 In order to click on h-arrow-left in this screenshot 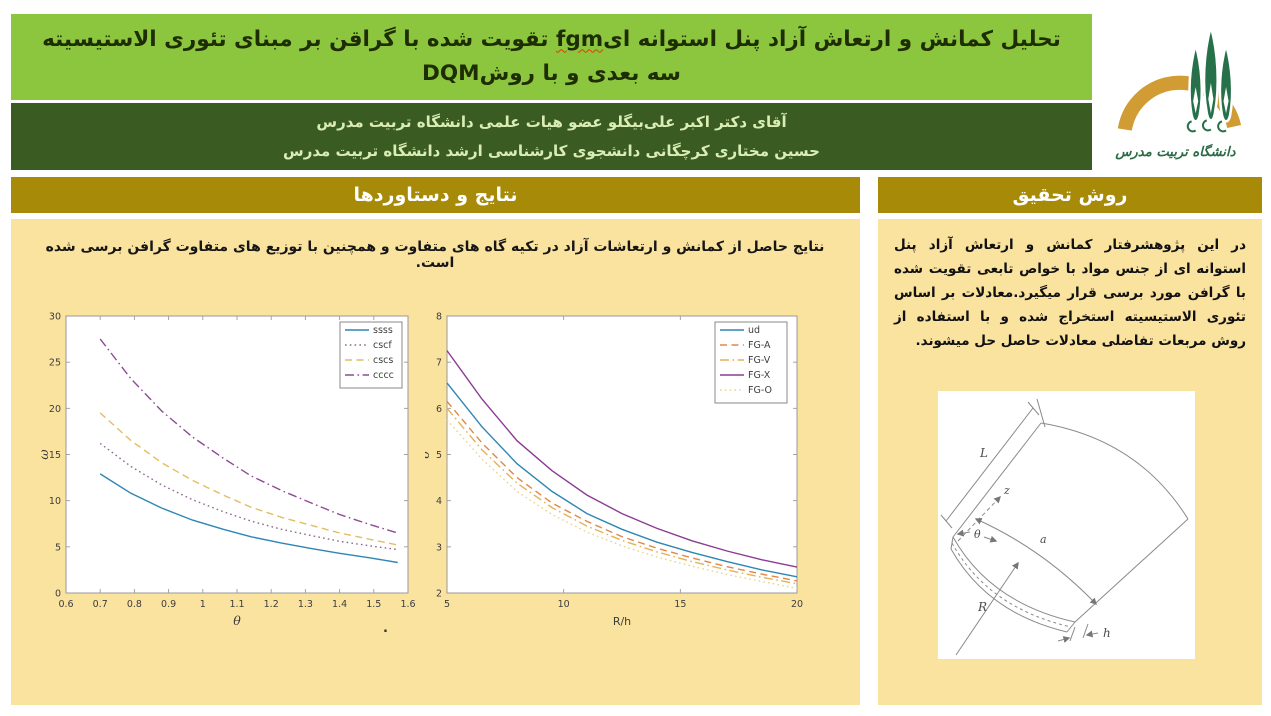, I will do `click(1064, 639)`.